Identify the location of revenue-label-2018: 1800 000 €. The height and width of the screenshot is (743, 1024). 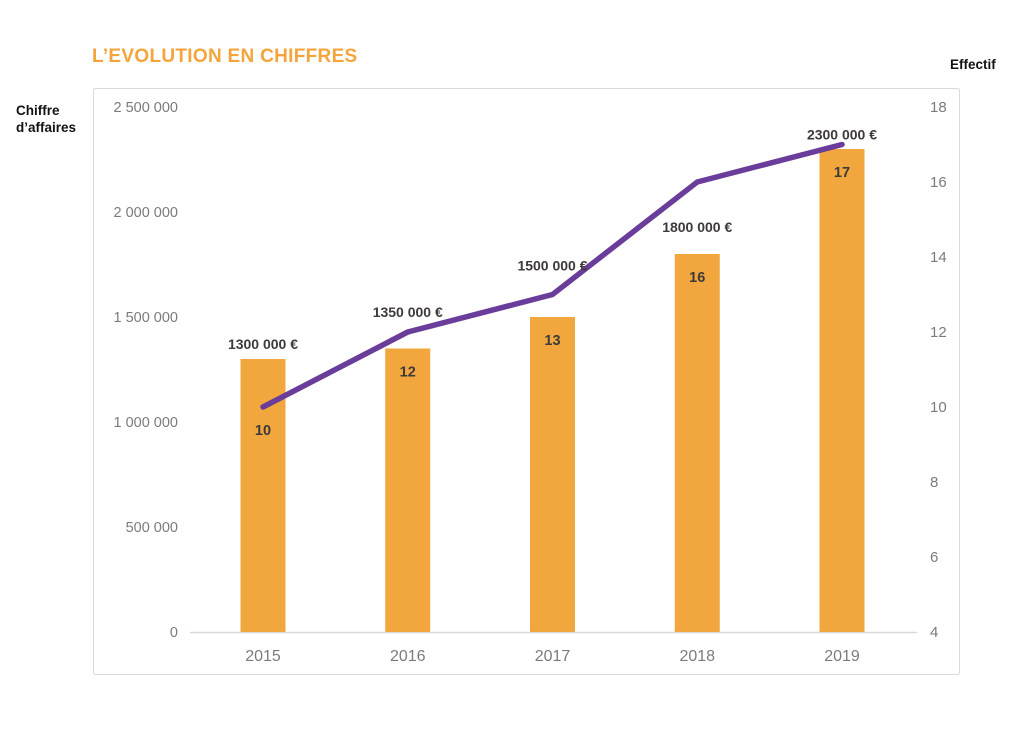
(697, 227).